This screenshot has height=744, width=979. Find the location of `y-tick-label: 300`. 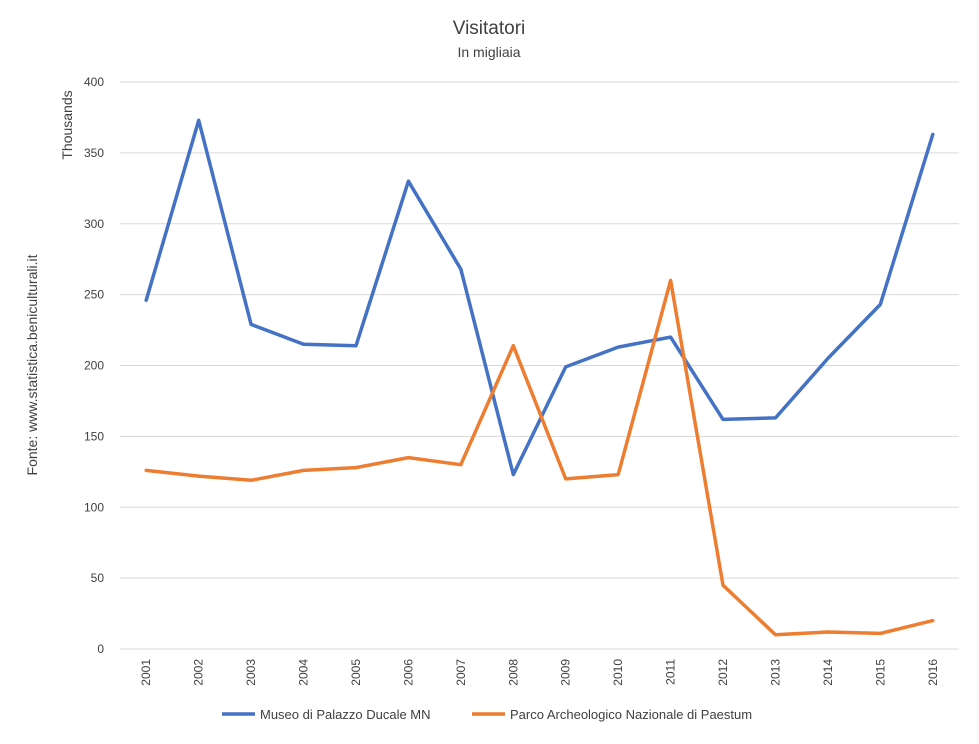

y-tick-label: 300 is located at coordinates (94, 224).